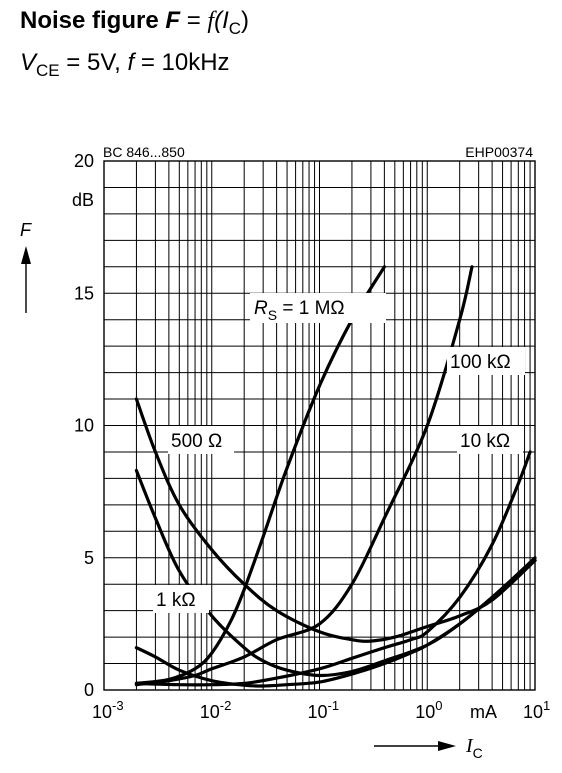 Image resolution: width=562 pixels, height=773 pixels. What do you see at coordinates (216, 710) in the screenshot?
I see `x-tick-label: 10⁻²` at bounding box center [216, 710].